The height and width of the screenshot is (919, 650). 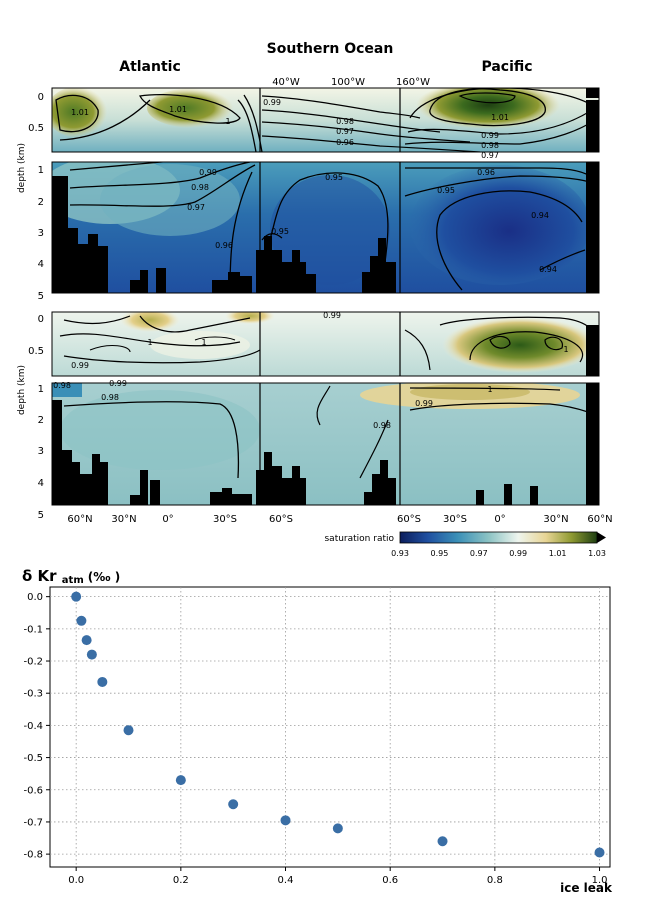 What do you see at coordinates (325, 120) in the screenshot?
I see `heatmap-top-upper` at bounding box center [325, 120].